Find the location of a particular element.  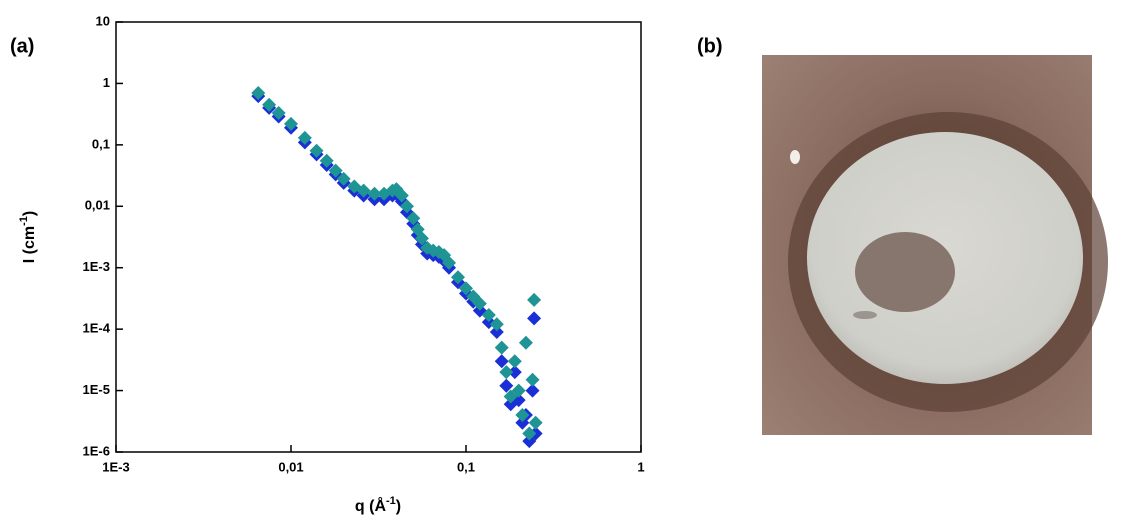

y-tick-label: 0,1 is located at coordinates (101, 143).